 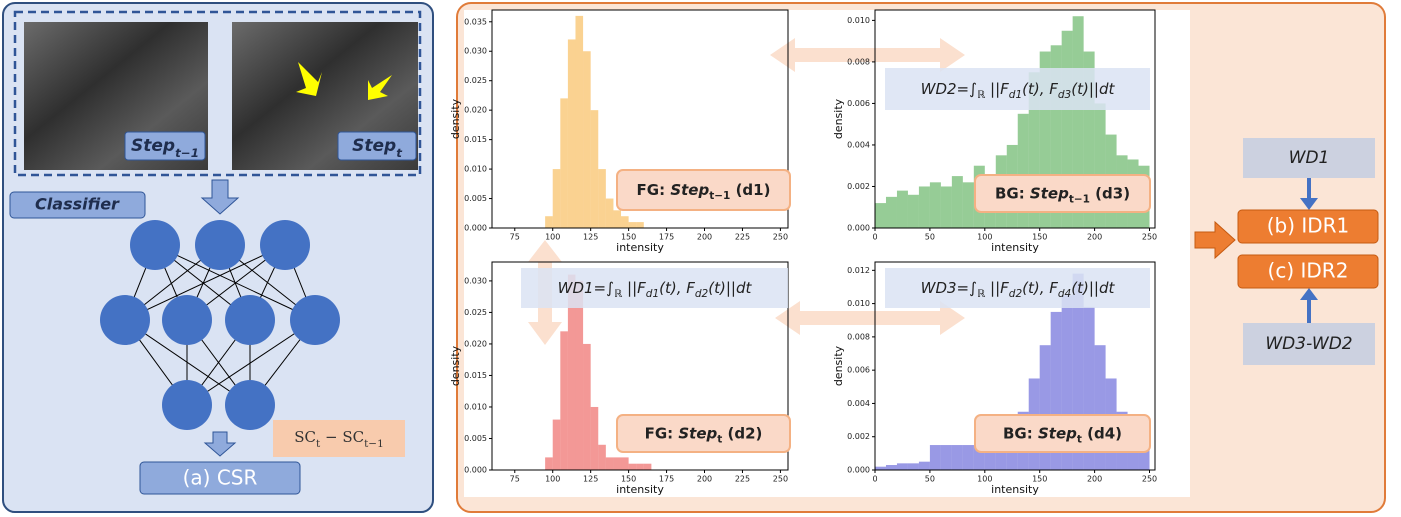 I want to click on arrow, so click(x=220, y=444).